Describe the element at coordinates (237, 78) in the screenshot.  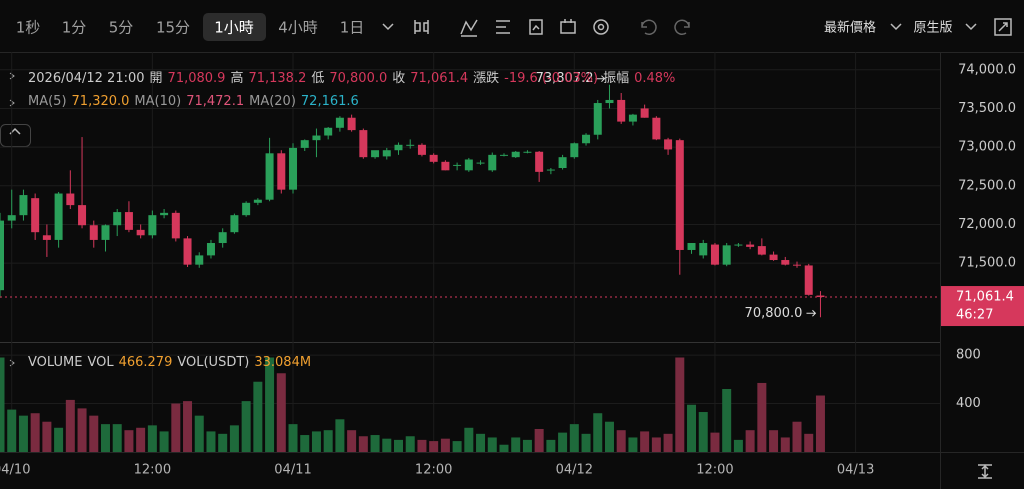
I see `info-label: 高` at that location.